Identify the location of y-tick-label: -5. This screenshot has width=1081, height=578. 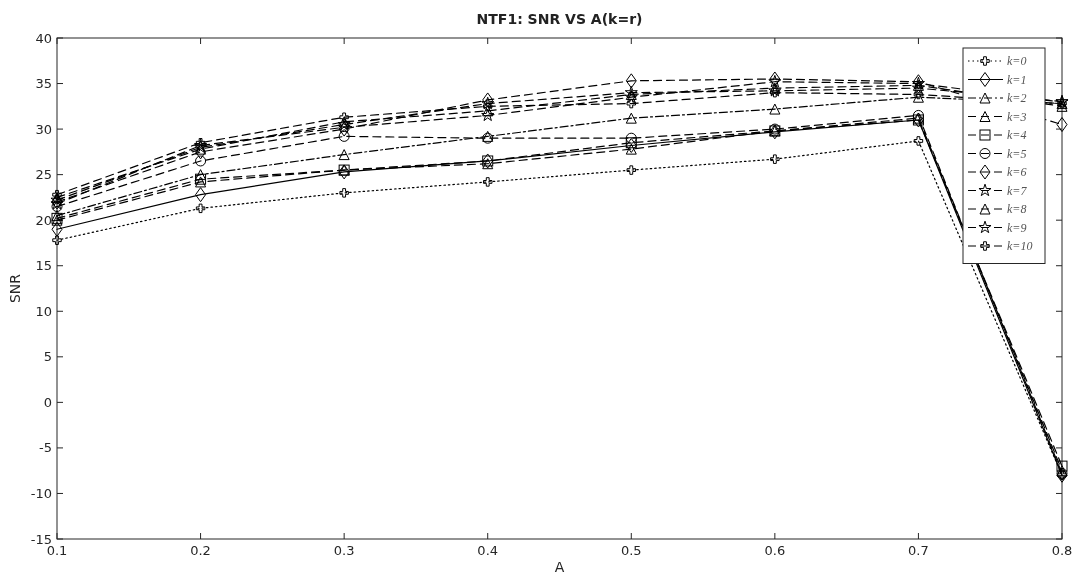
(45, 448).